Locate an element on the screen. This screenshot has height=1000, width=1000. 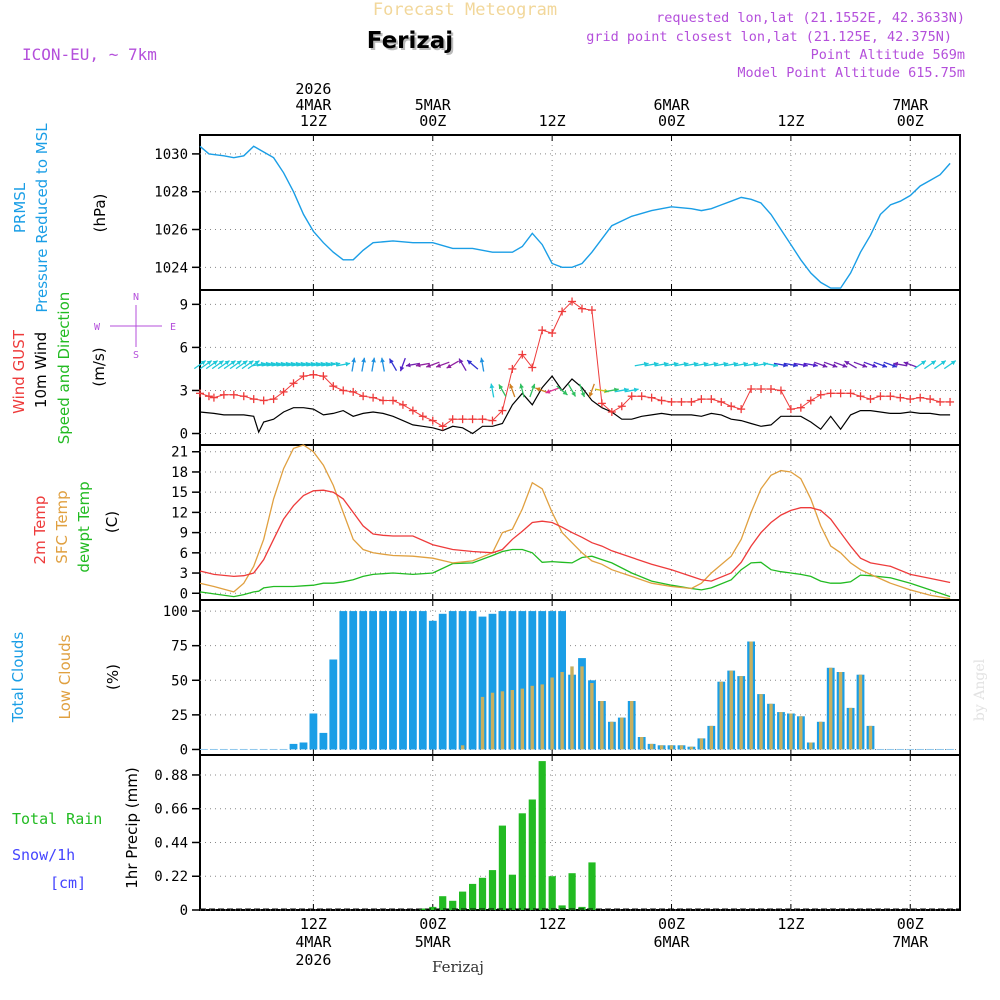
location-title: Ferizaj is located at coordinates (410, 41).